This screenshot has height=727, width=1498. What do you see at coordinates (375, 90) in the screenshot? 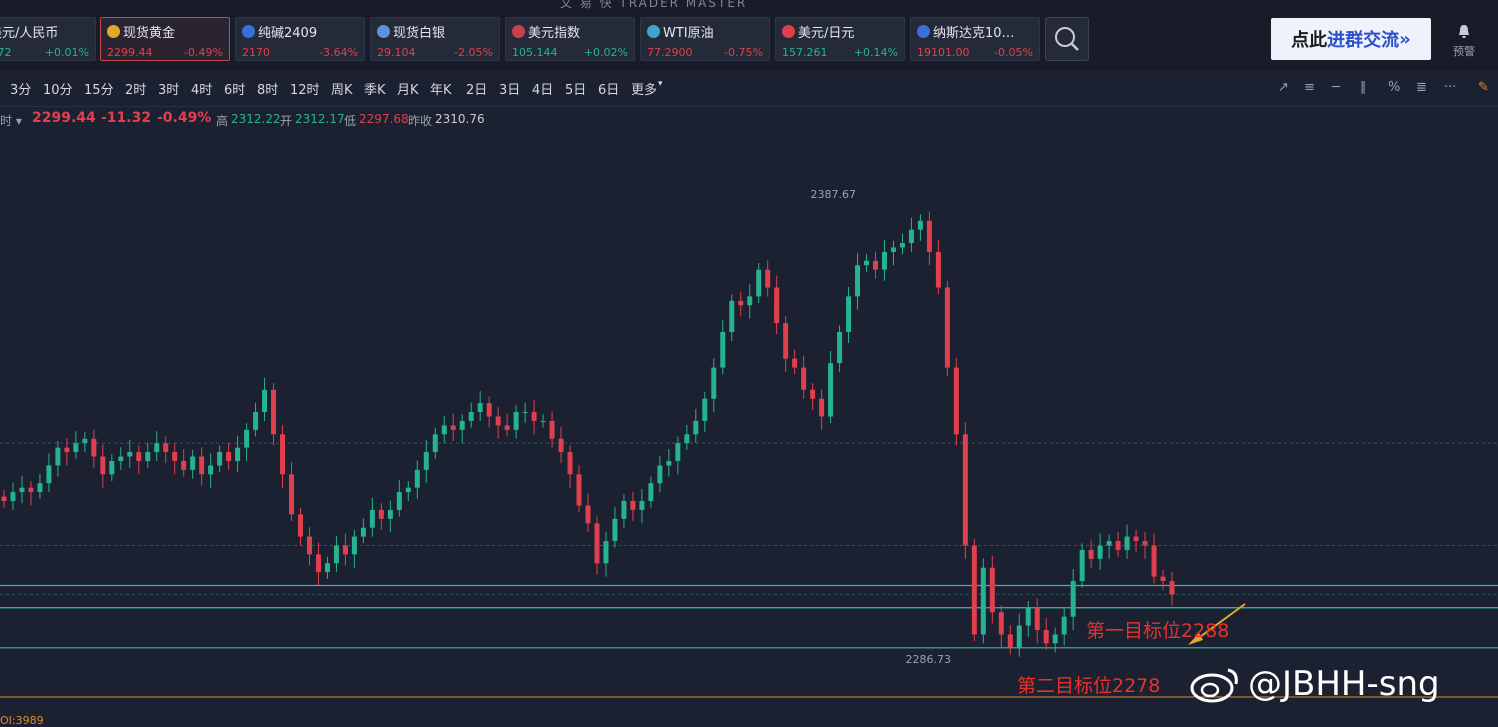
I see `timeframe-10: 季K` at bounding box center [375, 90].